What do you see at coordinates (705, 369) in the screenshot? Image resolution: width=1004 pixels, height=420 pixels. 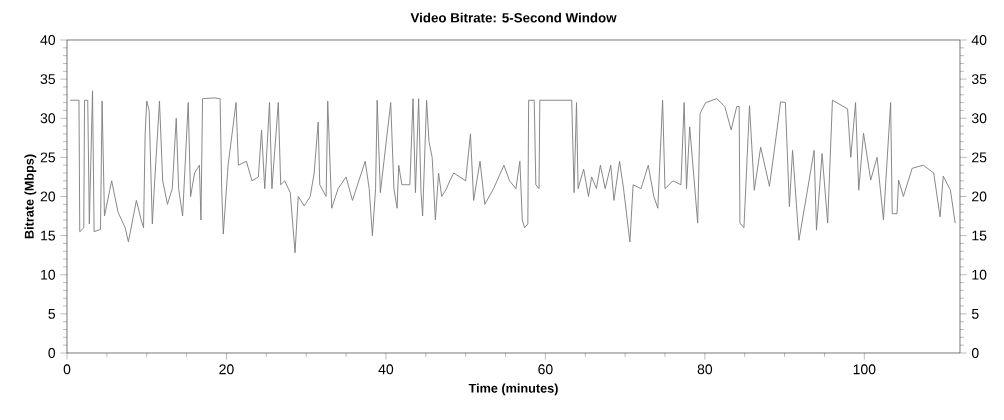 I see `x-tick-label: 80` at bounding box center [705, 369].